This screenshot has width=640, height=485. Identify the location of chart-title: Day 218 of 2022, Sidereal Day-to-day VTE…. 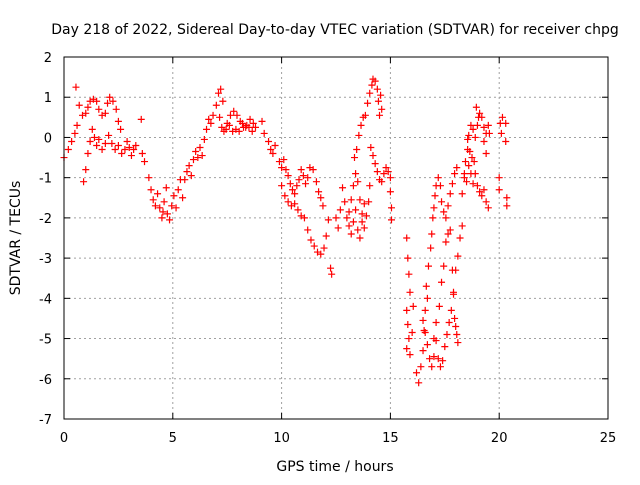
(335, 30).